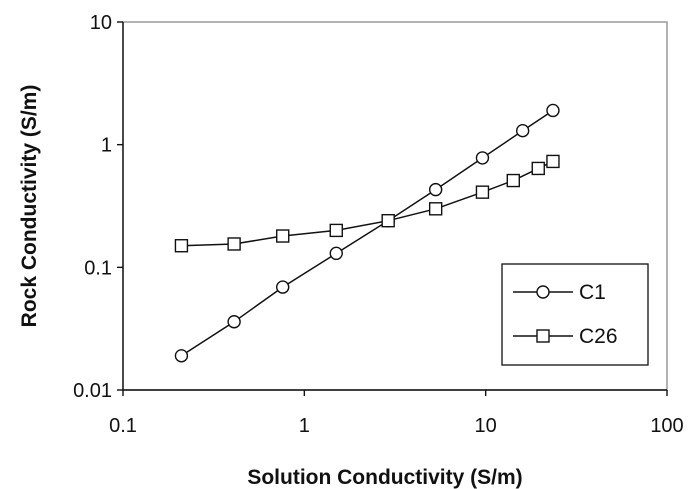 The width and height of the screenshot is (692, 489). I want to click on legend: C1 C26, so click(575, 314).